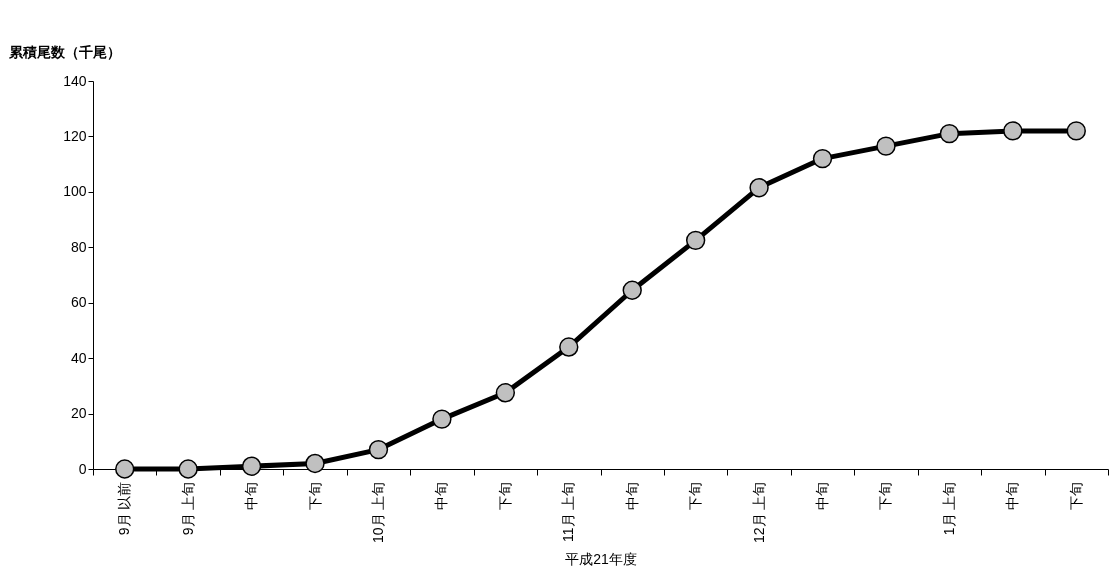 The width and height of the screenshot is (1119, 580). I want to click on y-tick-label: 120, so click(75, 135).